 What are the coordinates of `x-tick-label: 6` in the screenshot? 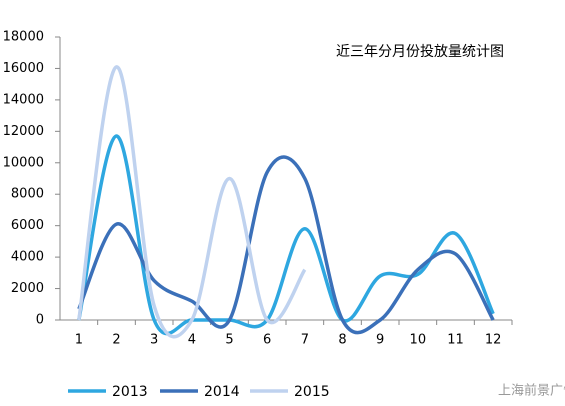 It's located at (267, 340).